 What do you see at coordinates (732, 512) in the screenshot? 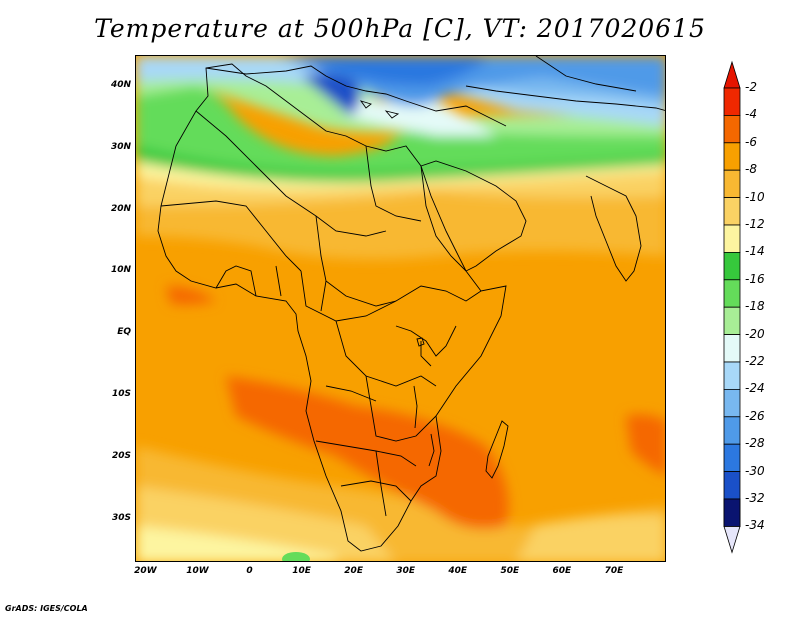
I see `colorbar-box-navy` at bounding box center [732, 512].